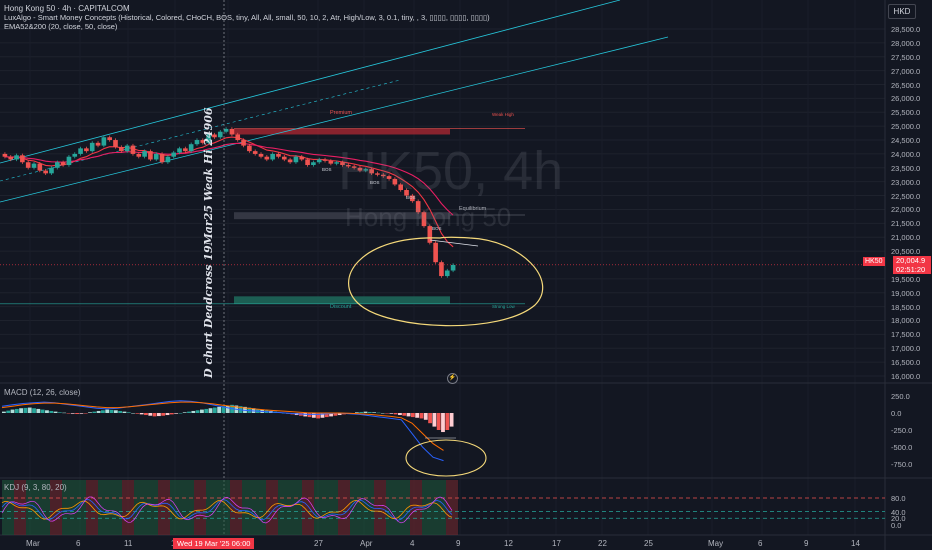  I want to click on currency-button: HKD, so click(902, 11).